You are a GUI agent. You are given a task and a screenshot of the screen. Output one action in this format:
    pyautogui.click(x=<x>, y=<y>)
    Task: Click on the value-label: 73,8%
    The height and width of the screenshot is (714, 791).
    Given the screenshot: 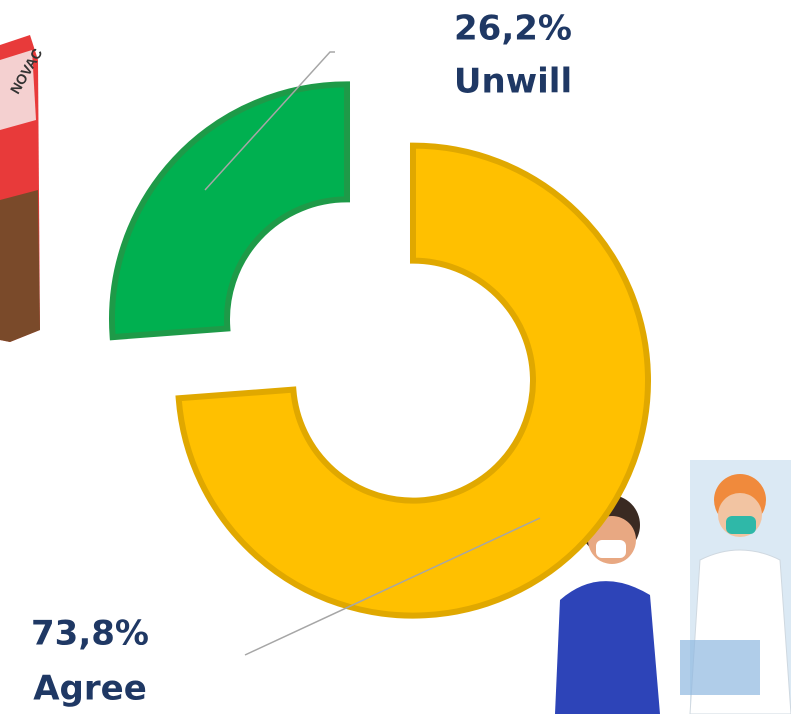 What is the action you would take?
    pyautogui.click(x=90, y=634)
    